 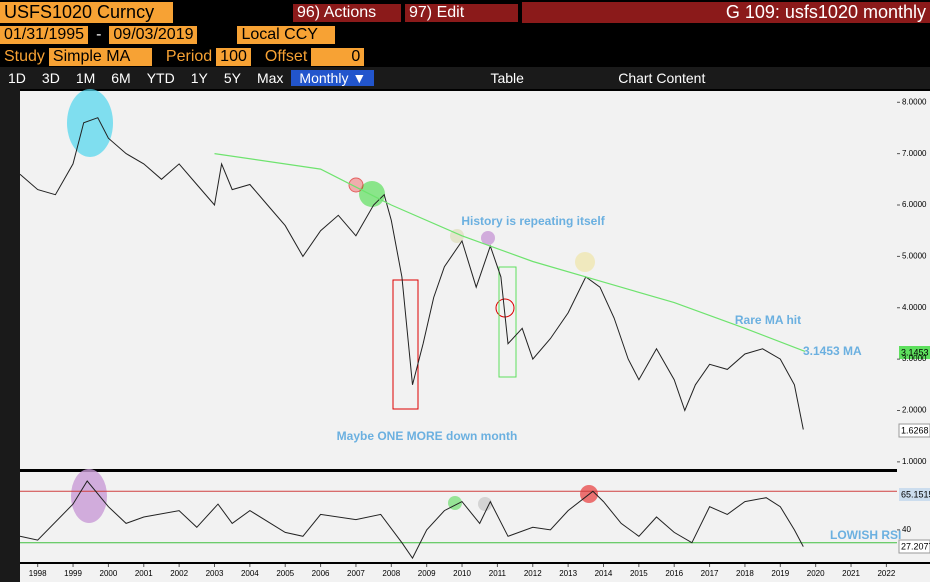 What do you see at coordinates (674, 573) in the screenshot?
I see `x-tick-label: 2016` at bounding box center [674, 573].